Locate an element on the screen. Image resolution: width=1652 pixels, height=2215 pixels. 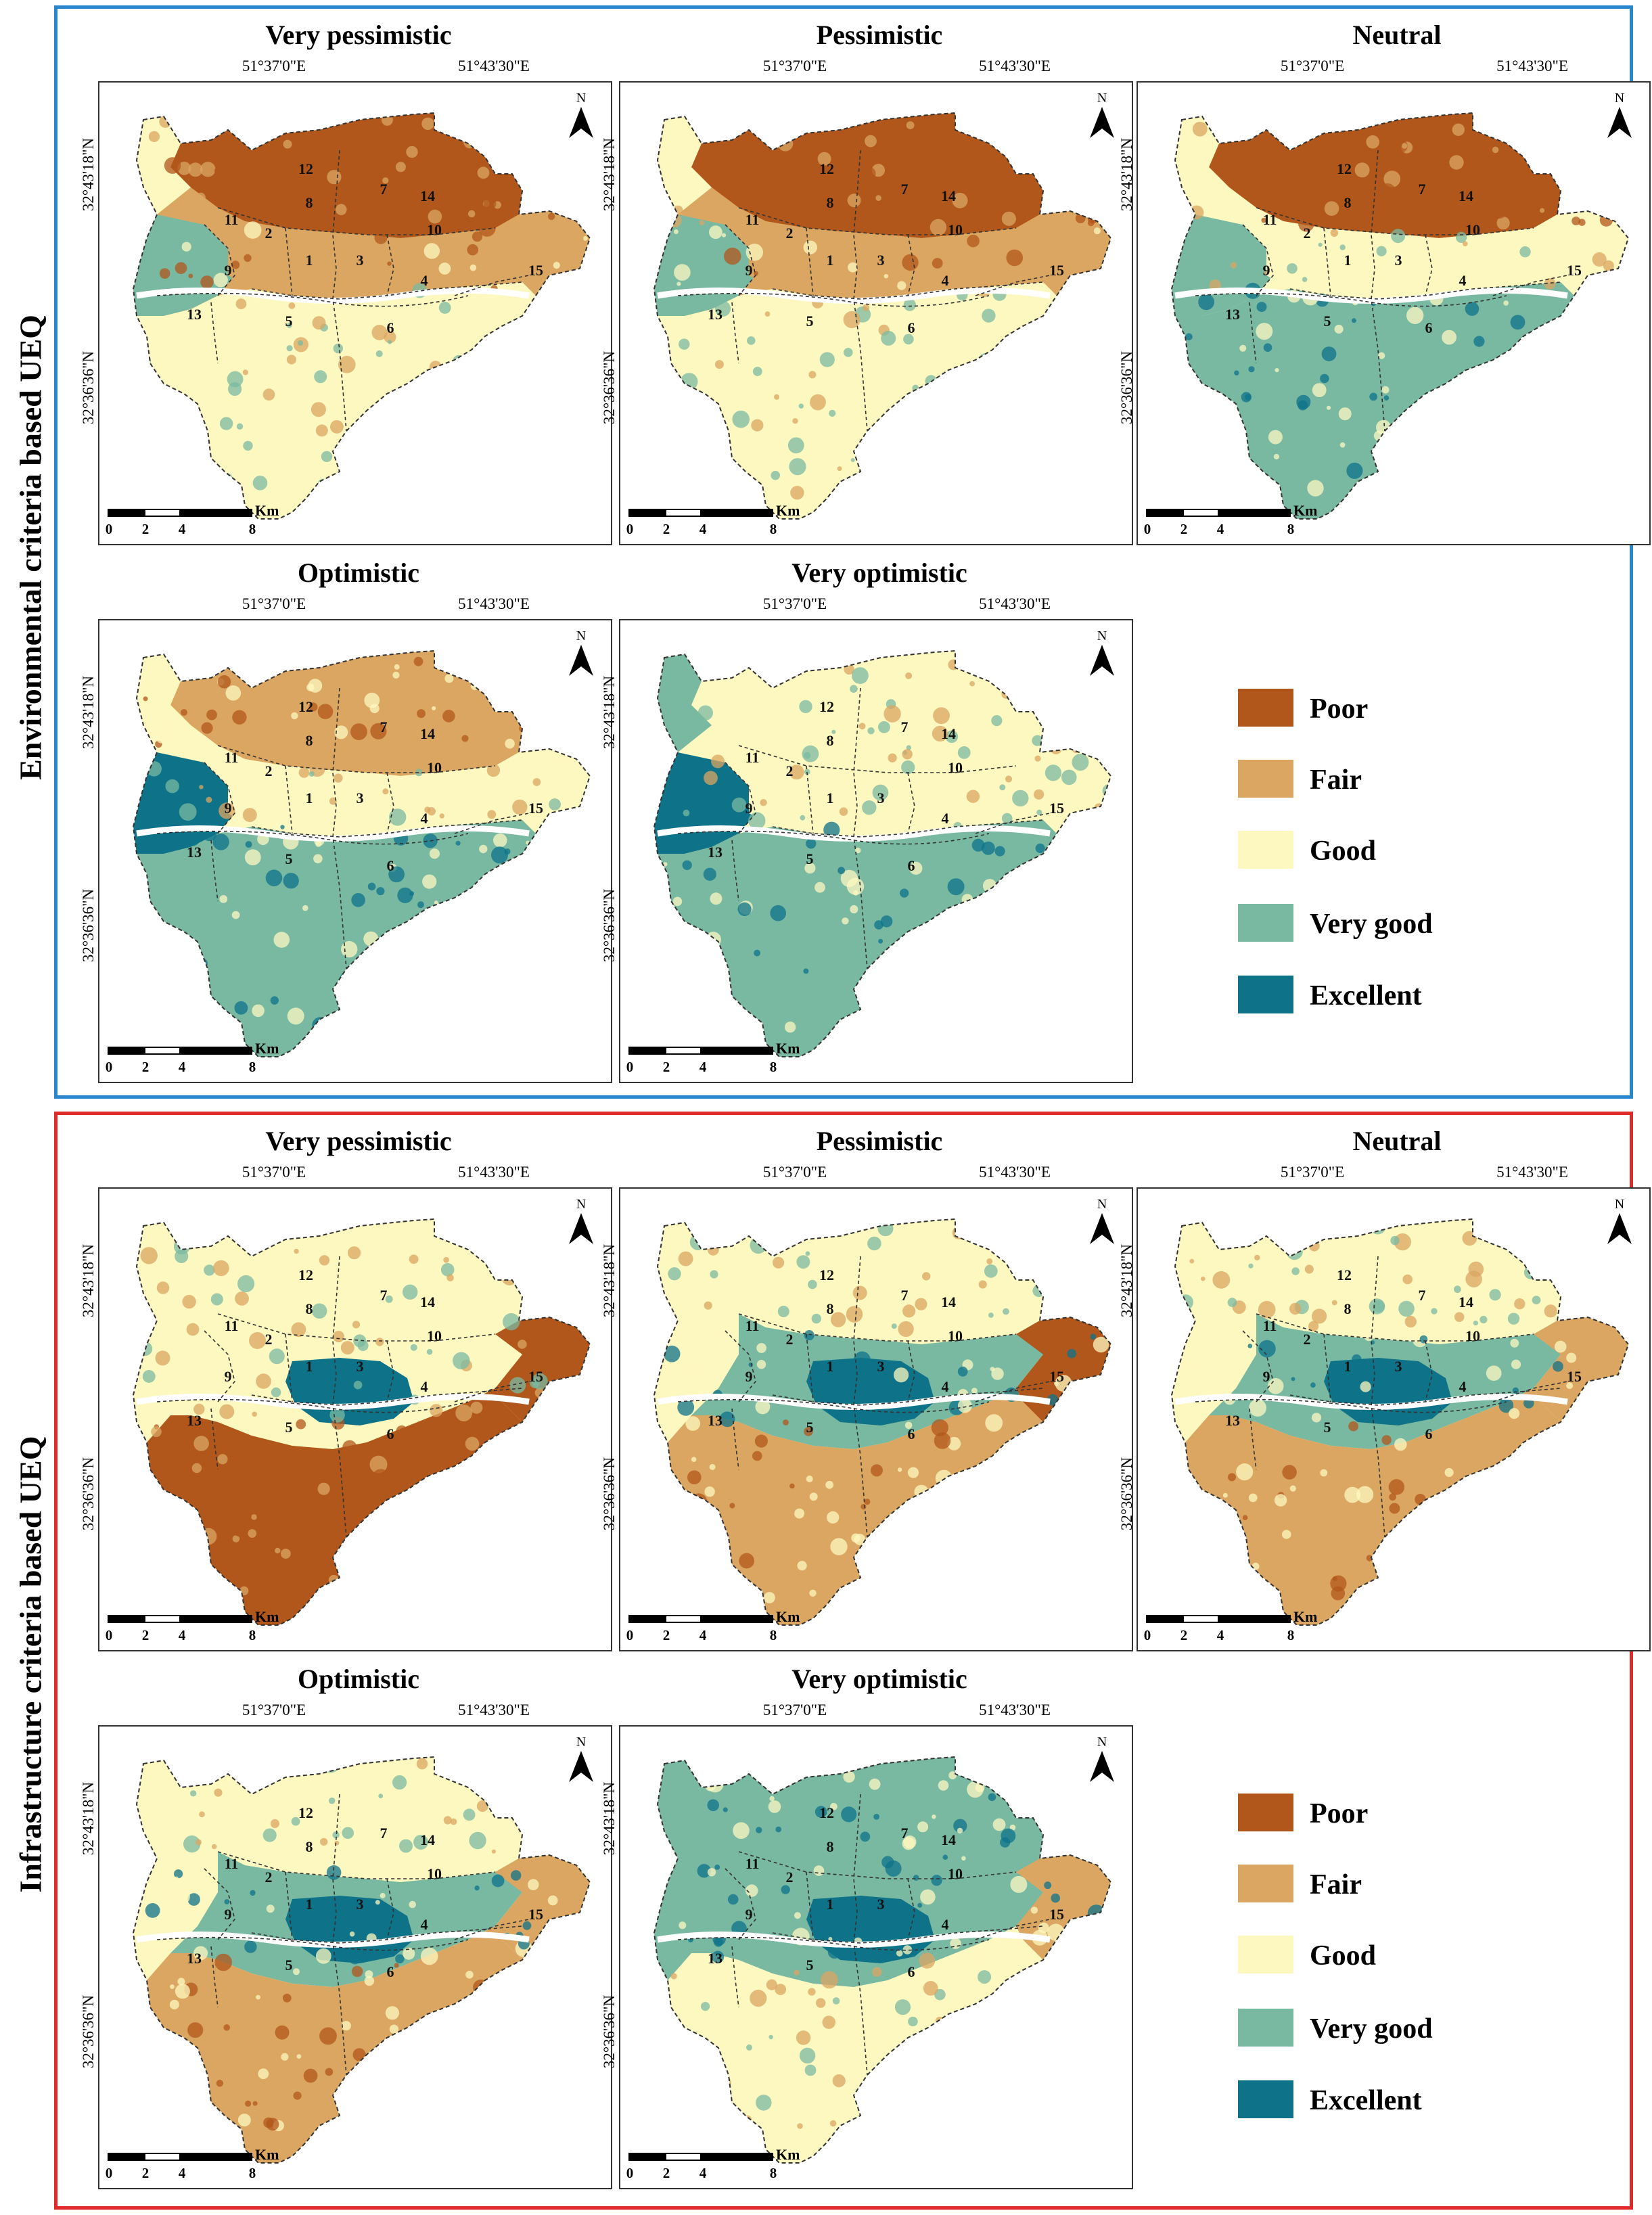
inf-zone-label-4: 4 is located at coordinates (946, 1386).